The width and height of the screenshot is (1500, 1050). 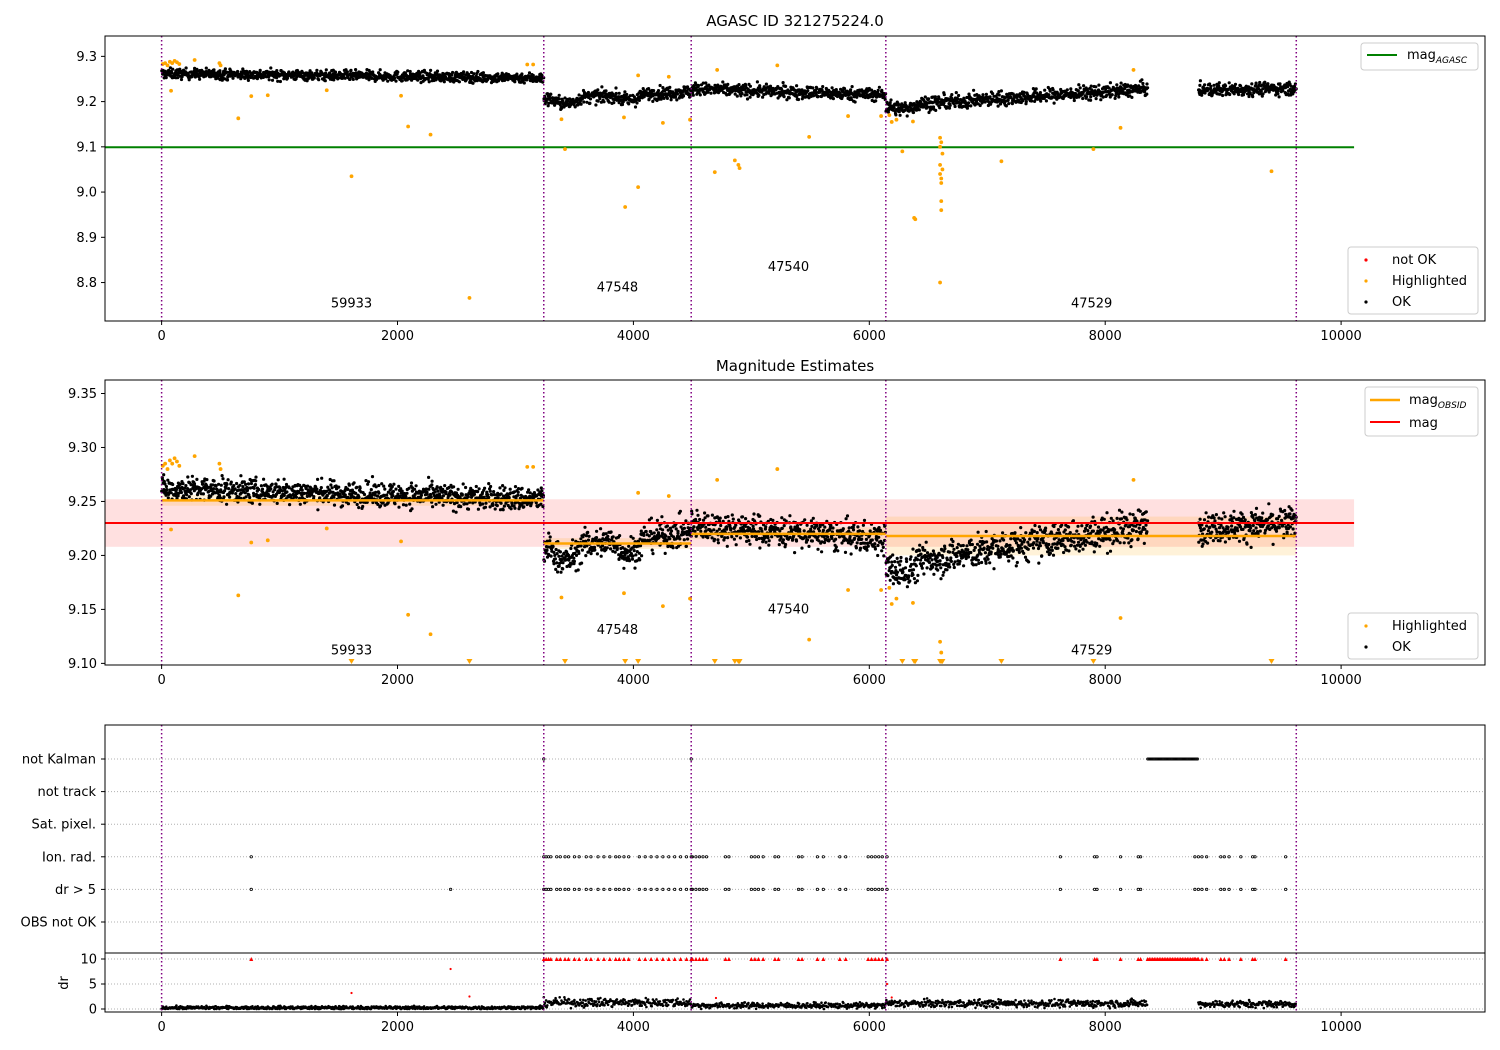 I want to click on obsid-label: 59933, so click(x=351, y=651).